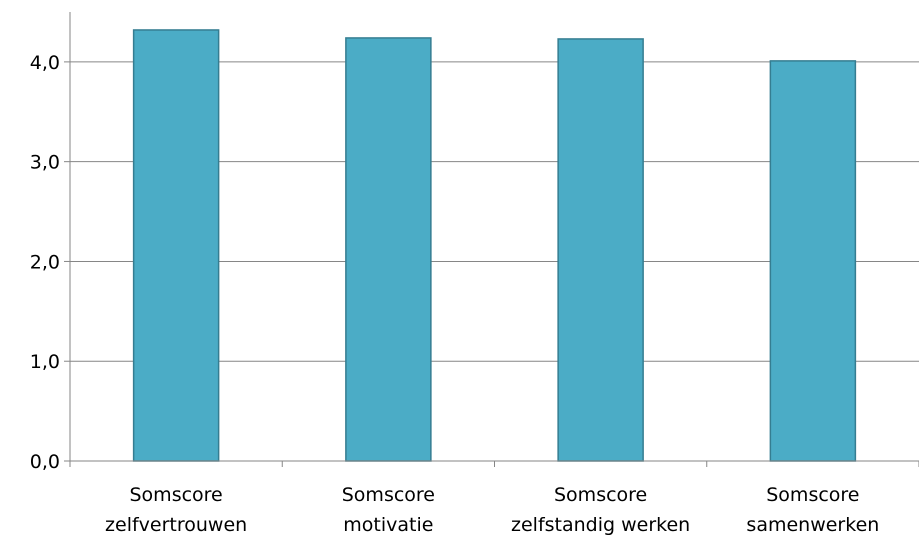 The height and width of the screenshot is (538, 919). What do you see at coordinates (176, 510) in the screenshot?
I see `x-category-label: Somscore zelfvertrouwen` at bounding box center [176, 510].